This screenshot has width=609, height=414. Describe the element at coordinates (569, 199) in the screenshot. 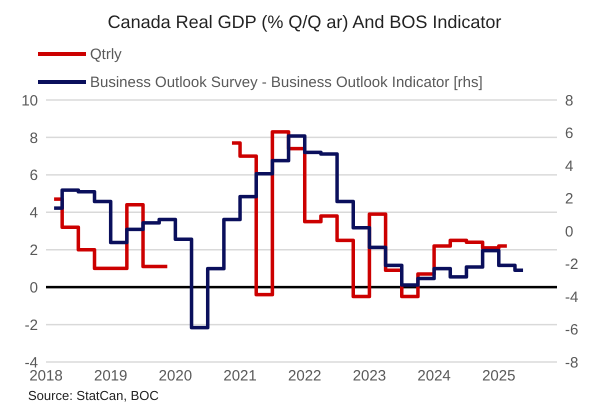

I see `y2-tick-label: 2` at that location.